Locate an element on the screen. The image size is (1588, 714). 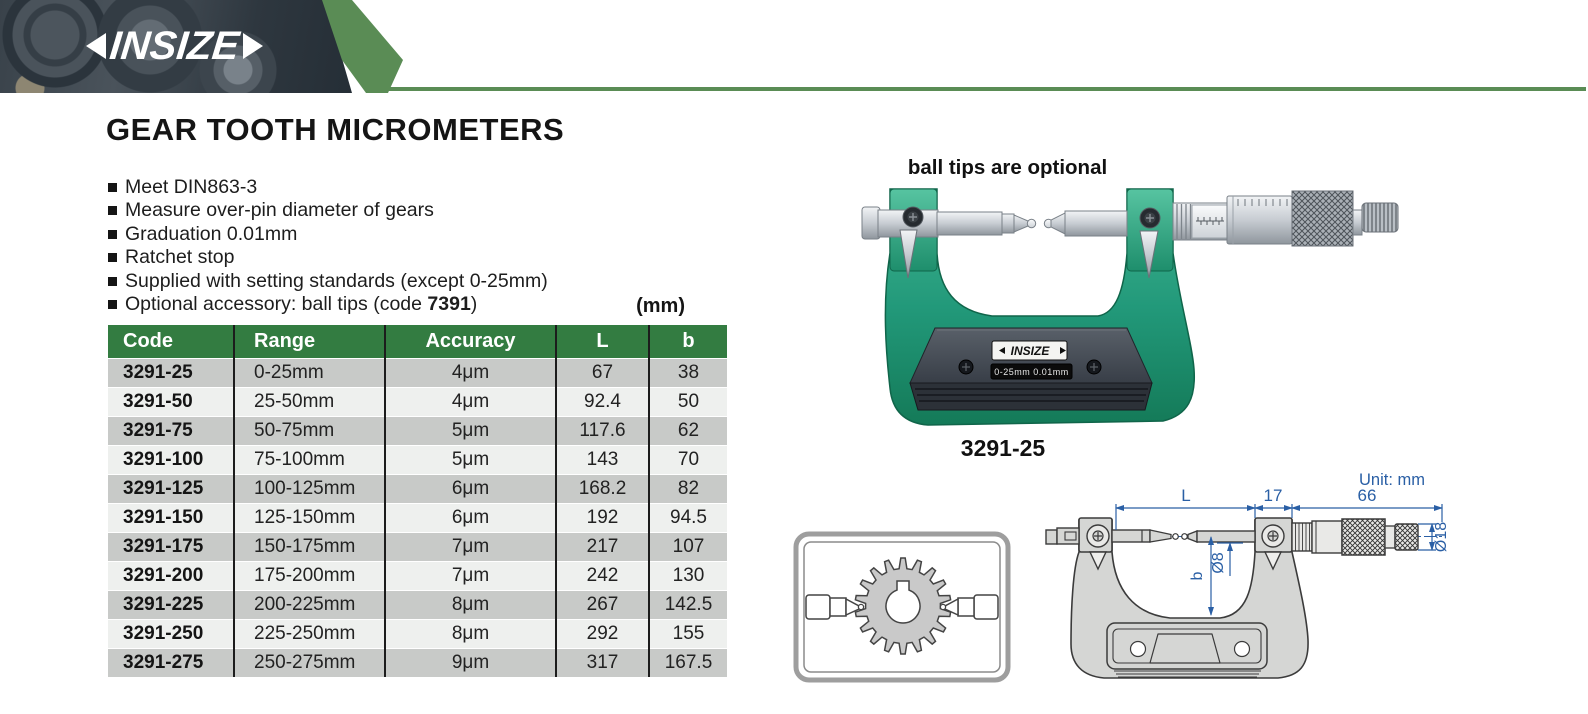
table-cell: 125-150mm is located at coordinates (310, 518).